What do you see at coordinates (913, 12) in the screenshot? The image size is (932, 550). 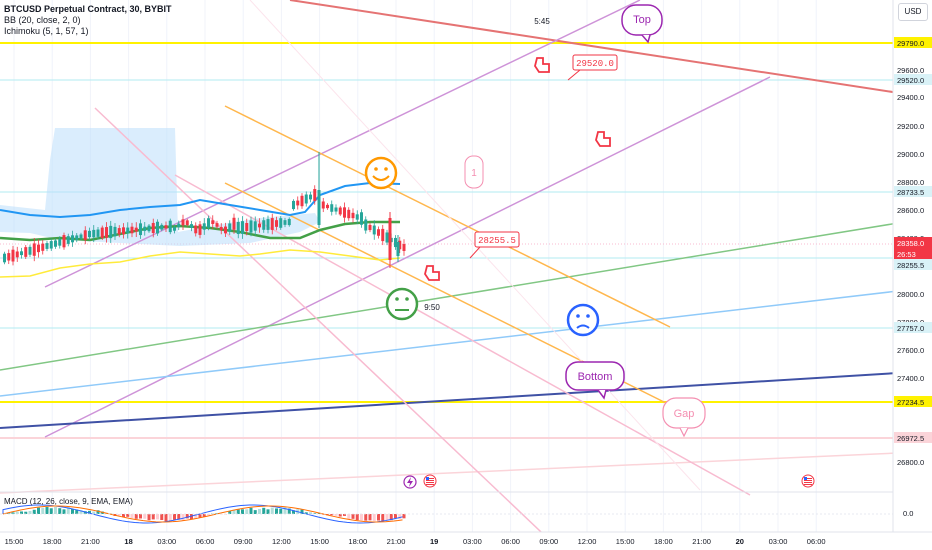 I see `currency-button: USD` at bounding box center [913, 12].